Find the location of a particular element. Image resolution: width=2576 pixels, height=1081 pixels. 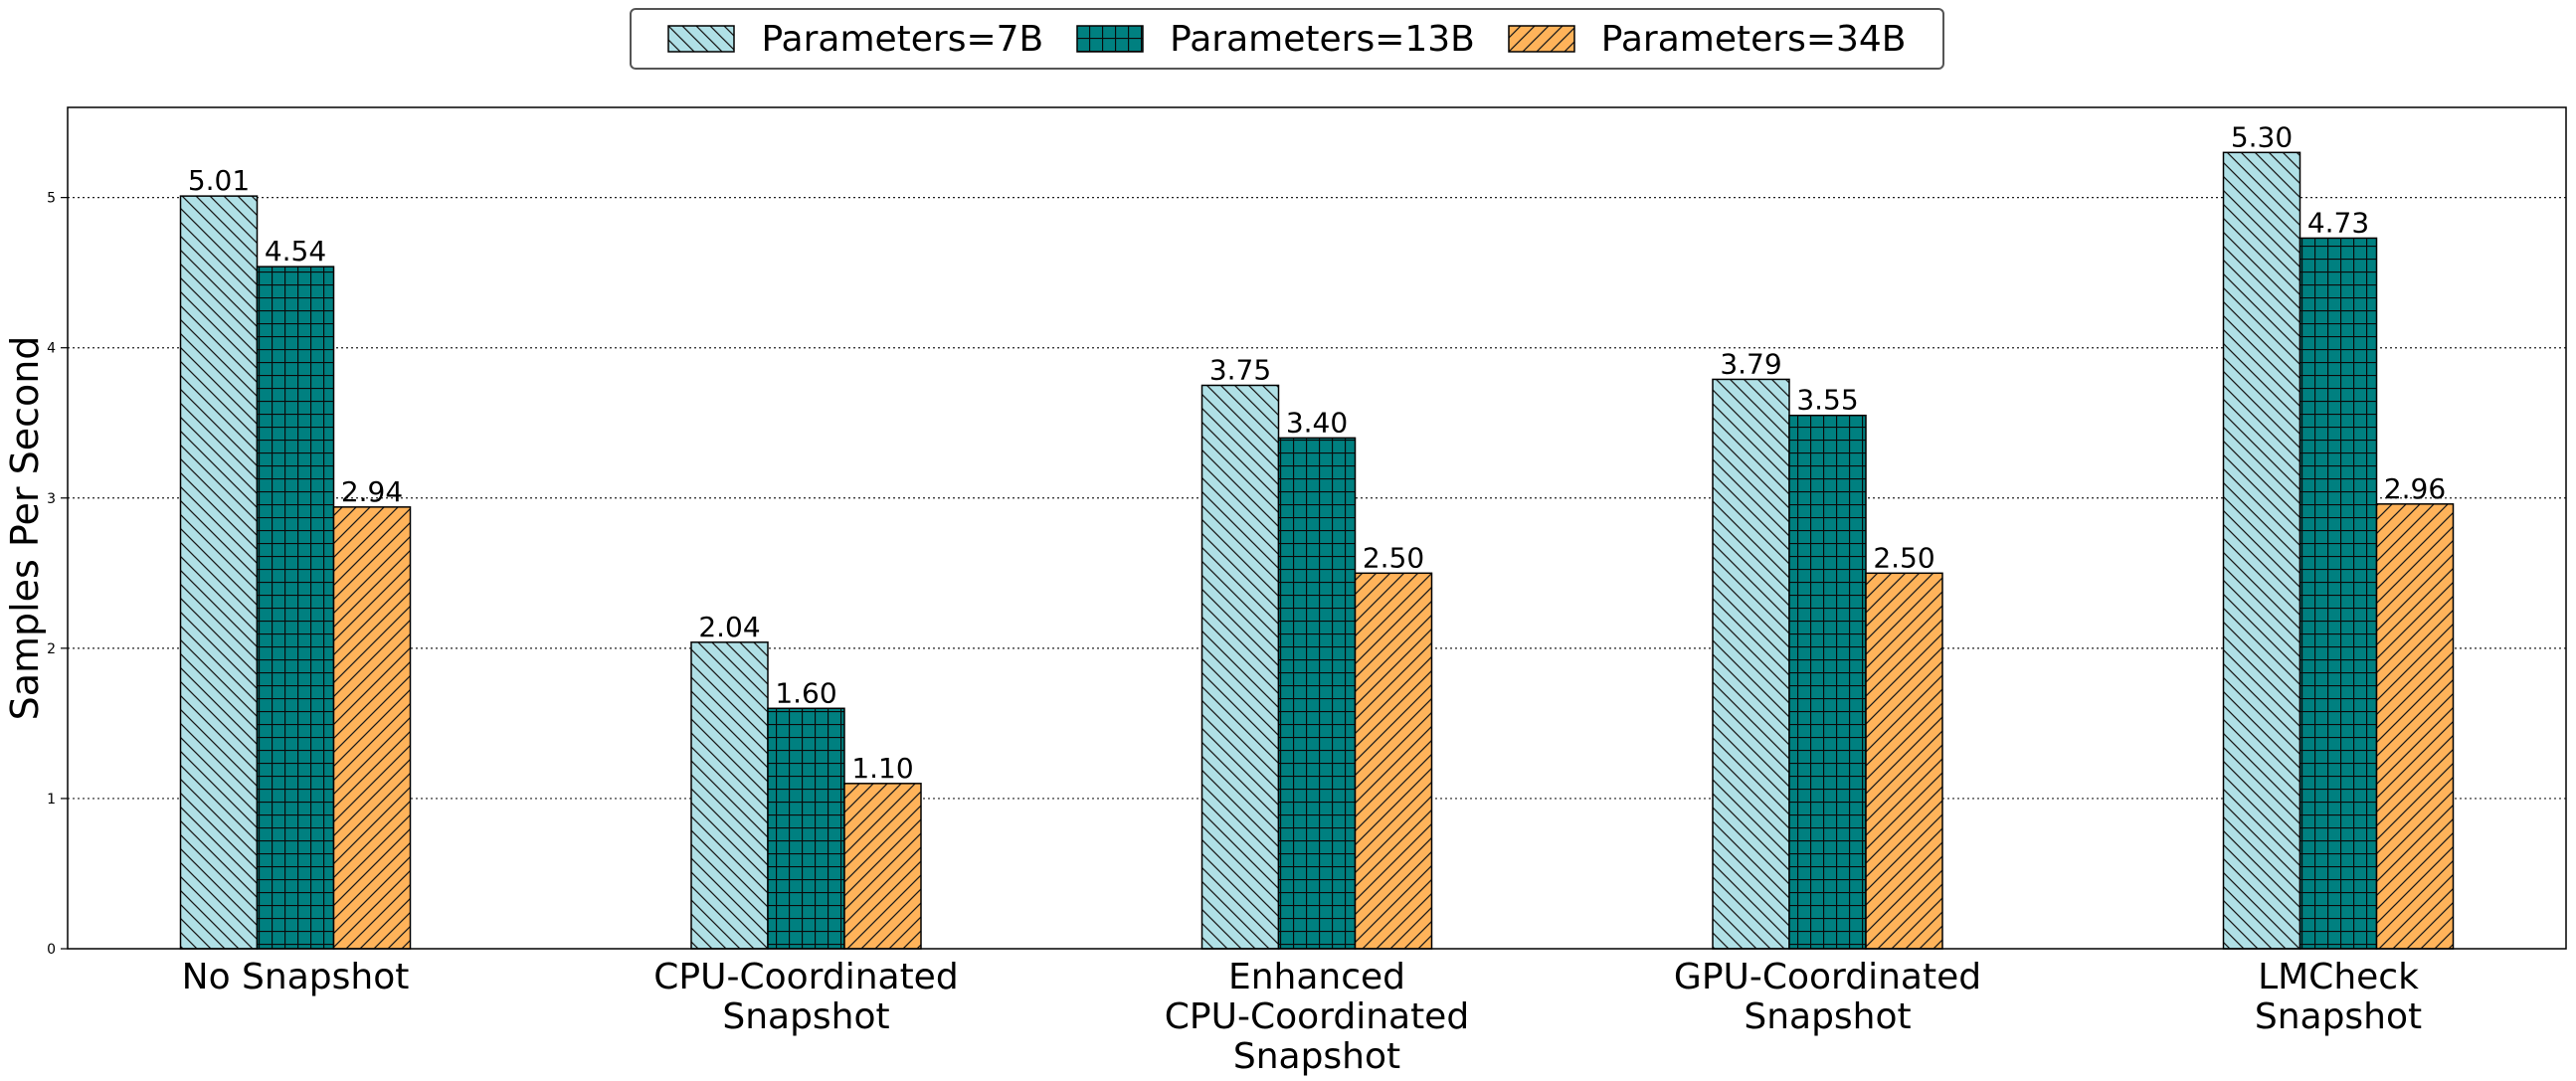

data-label: 4.54 is located at coordinates (295, 251).